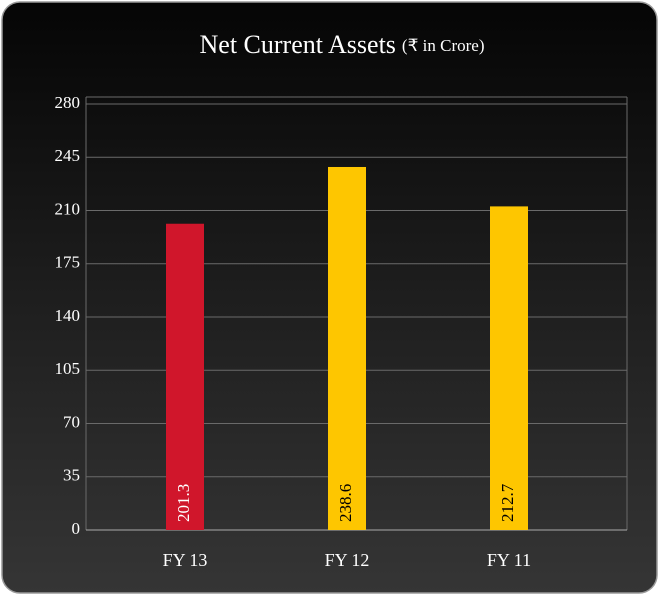 This screenshot has width=659, height=595. Describe the element at coordinates (347, 560) in the screenshot. I see `x-tick-label: FY 12` at that location.